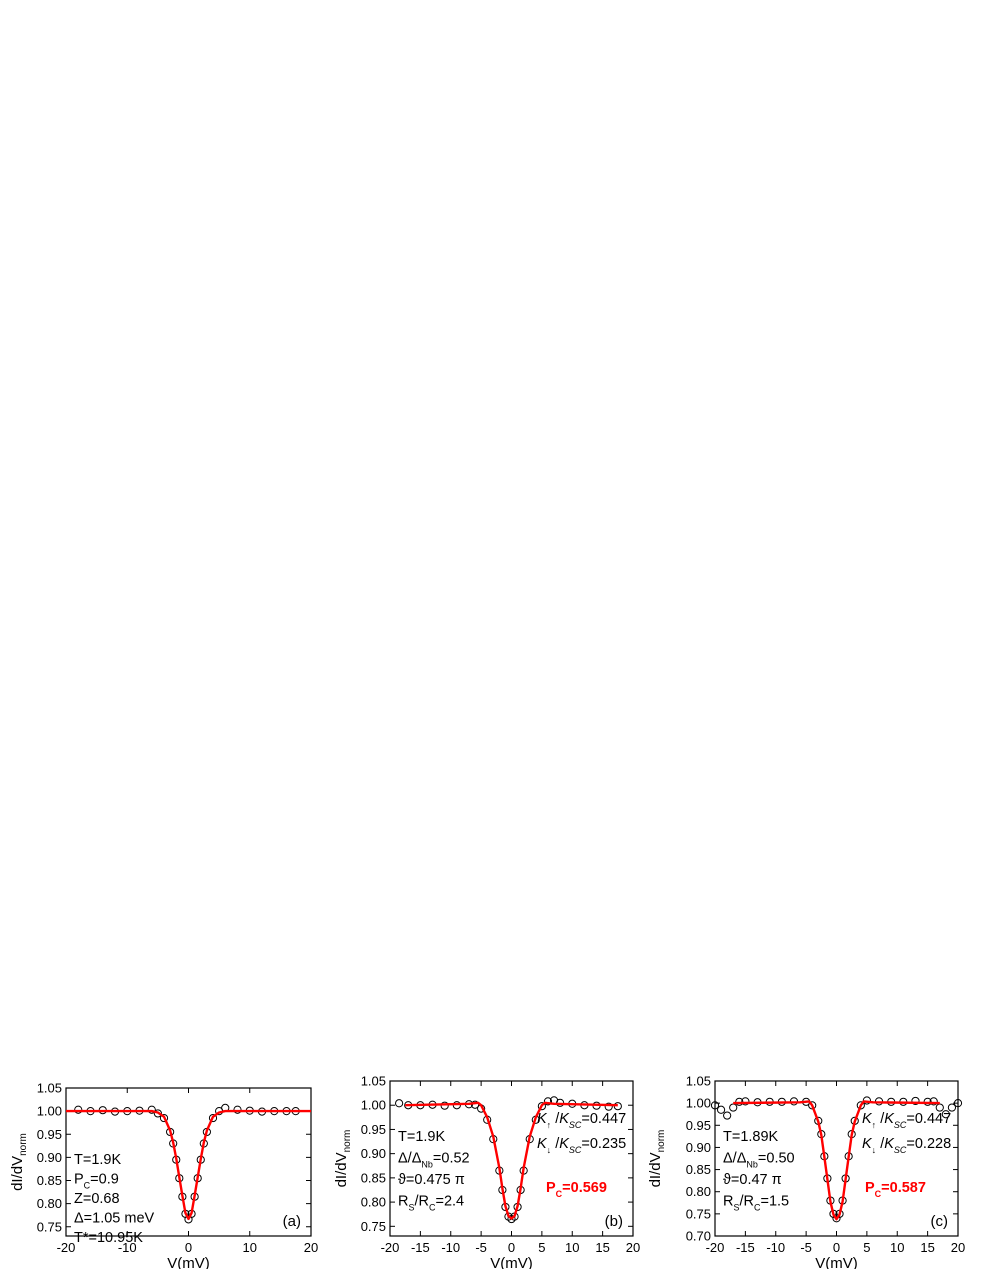  What do you see at coordinates (584, 1188) in the screenshot?
I see `pc-highlight-rest: =0.569` at bounding box center [584, 1188].